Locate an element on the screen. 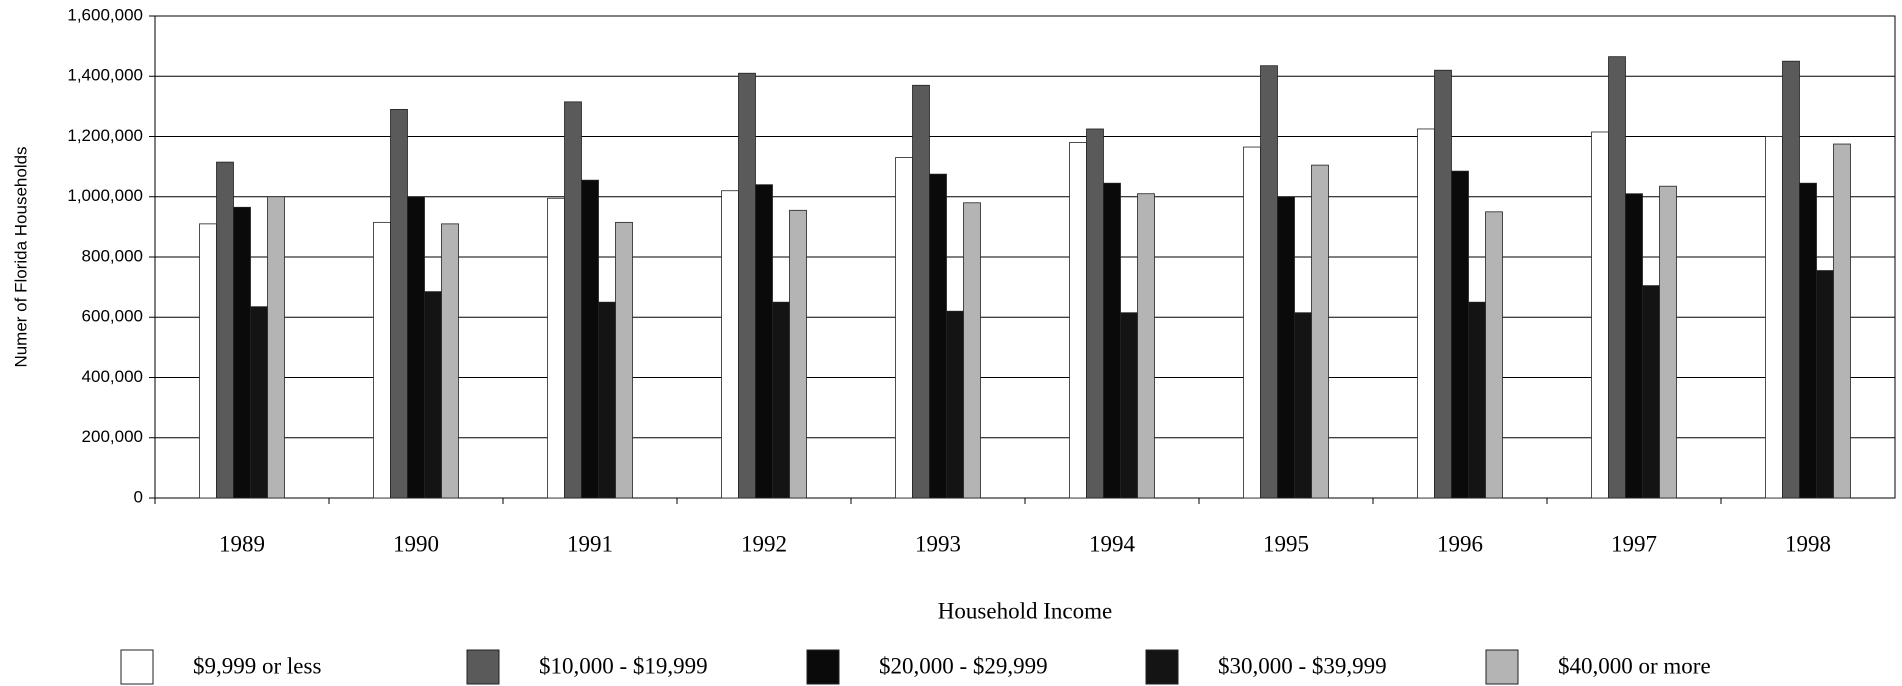 The width and height of the screenshot is (1902, 686). x-tick-label: 1997 is located at coordinates (1634, 543).